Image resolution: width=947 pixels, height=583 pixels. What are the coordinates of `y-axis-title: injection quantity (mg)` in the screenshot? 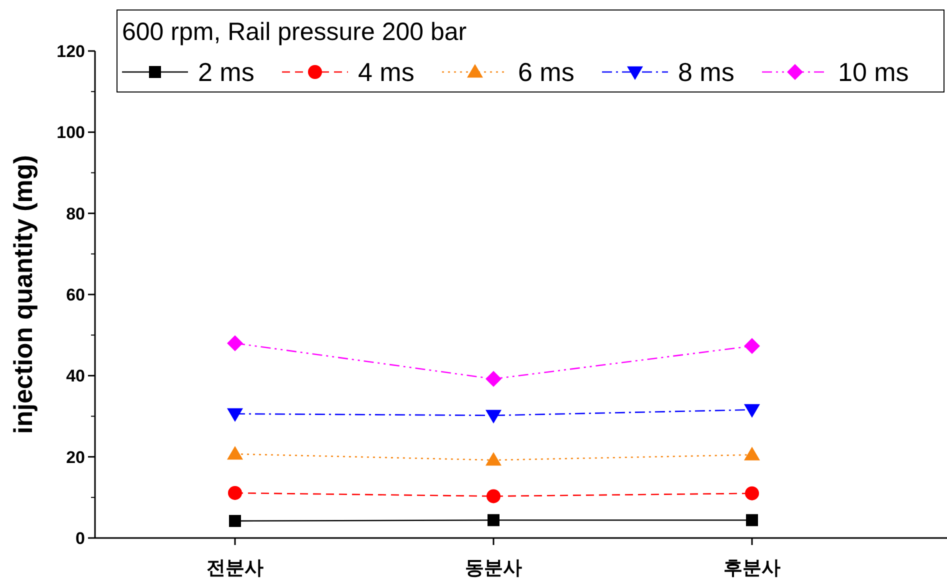 It's located at (23, 294).